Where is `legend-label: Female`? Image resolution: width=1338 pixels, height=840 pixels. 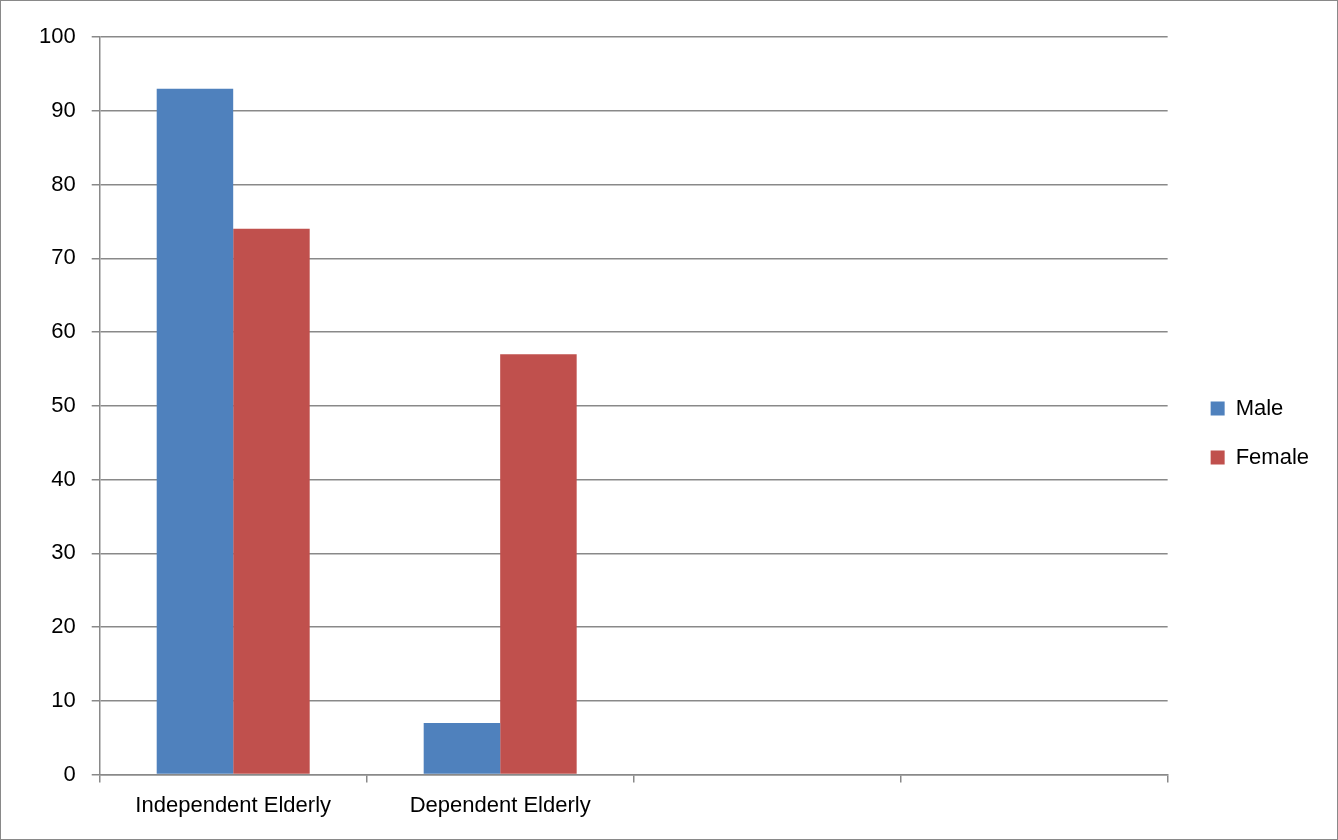
legend-label: Female is located at coordinates (1272, 456).